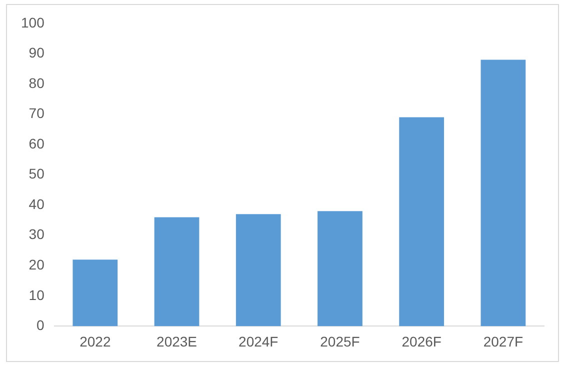  What do you see at coordinates (340, 341) in the screenshot?
I see `x-tick-label: 2025F` at bounding box center [340, 341].